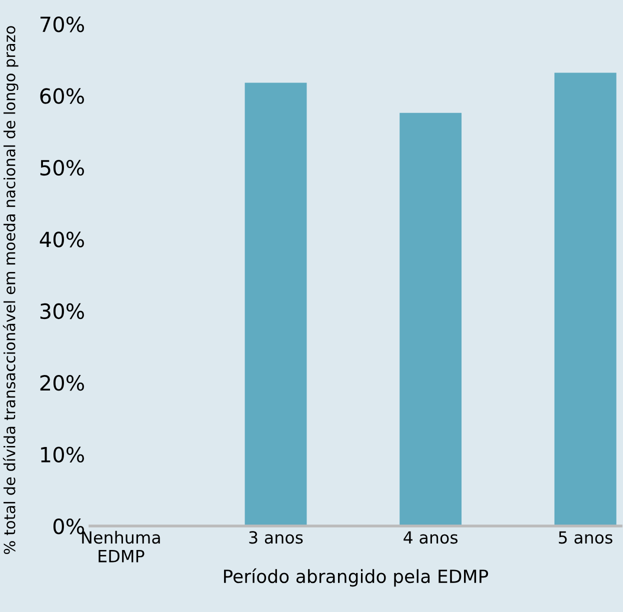 This screenshot has height=612, width=623. Describe the element at coordinates (62, 24) in the screenshot. I see `y-tick-label: 70%` at that location.